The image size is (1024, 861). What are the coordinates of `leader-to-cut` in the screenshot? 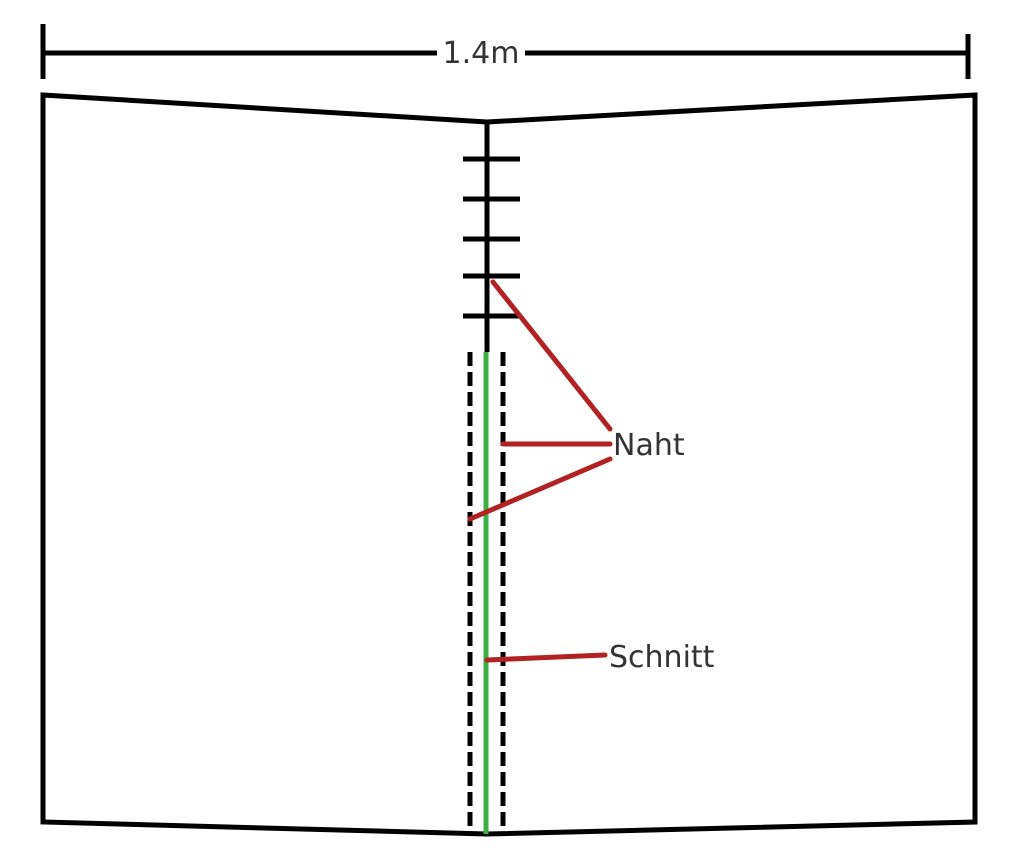 It's located at (546, 657).